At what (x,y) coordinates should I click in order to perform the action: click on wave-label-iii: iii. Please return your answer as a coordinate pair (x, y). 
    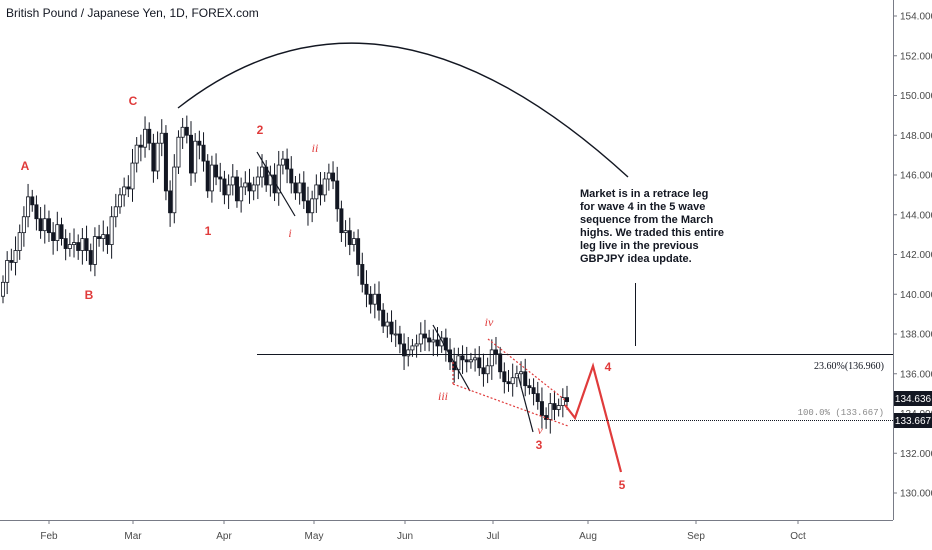
    Looking at the image, I should click on (443, 396).